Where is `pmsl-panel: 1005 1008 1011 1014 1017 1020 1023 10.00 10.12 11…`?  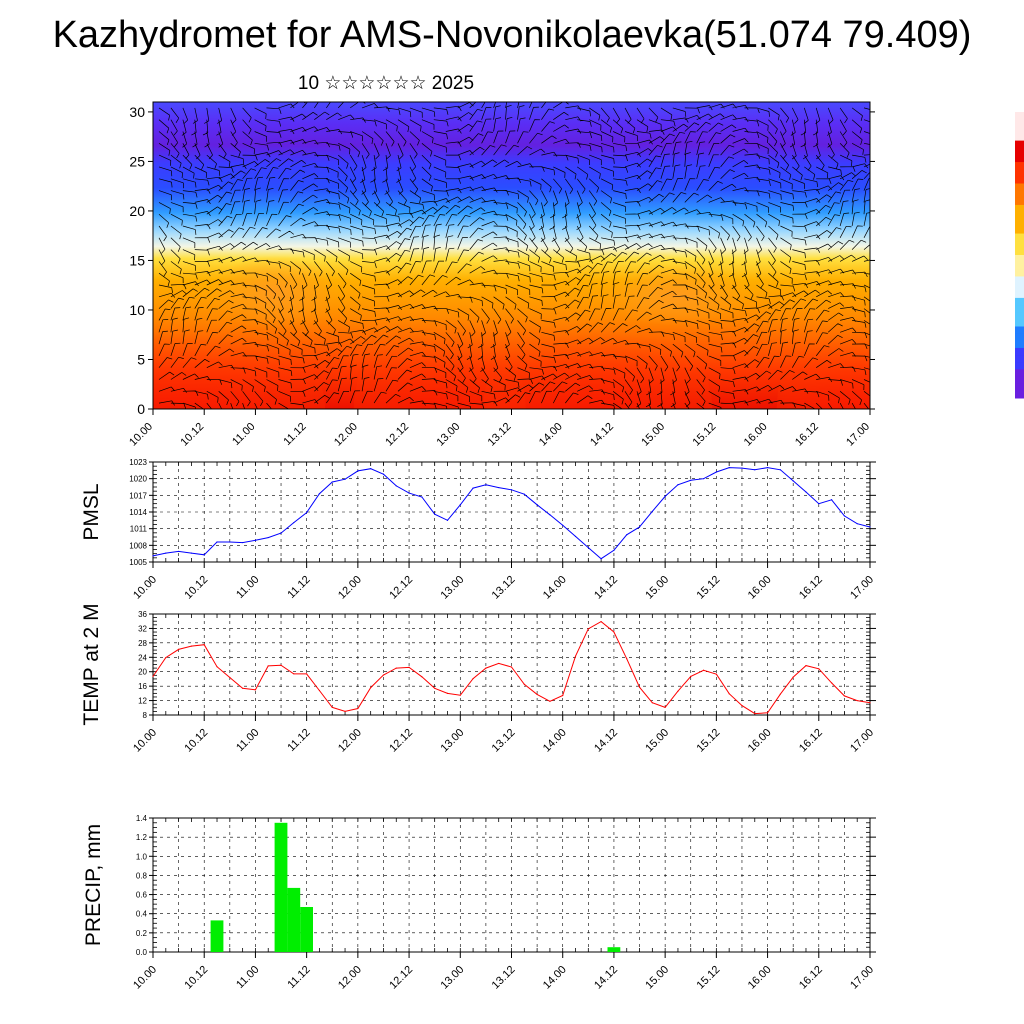 pmsl-panel: 1005 1008 1011 1014 1017 1020 1023 10.00 10.12 11… is located at coordinates (478, 530).